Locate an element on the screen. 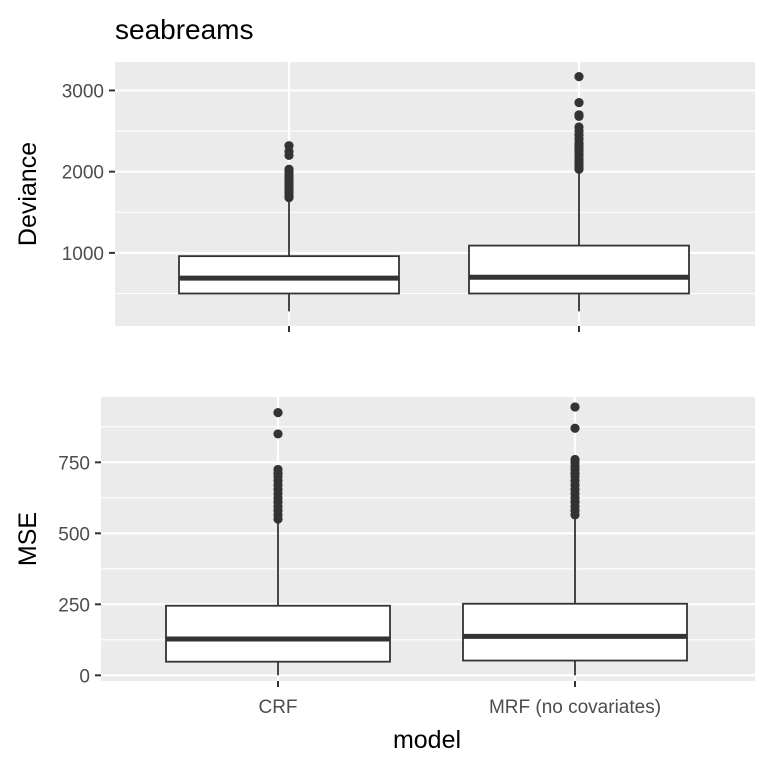  y-axis-title: MSE is located at coordinates (28, 539).